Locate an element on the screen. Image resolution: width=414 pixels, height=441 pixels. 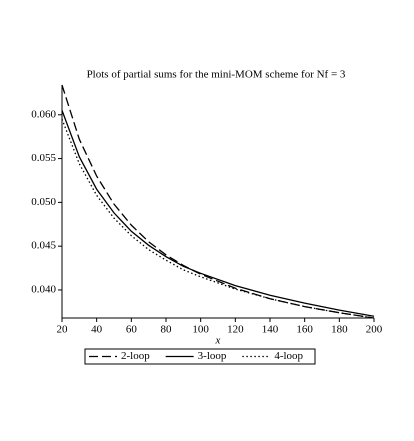
legend-box is located at coordinates (200, 356).